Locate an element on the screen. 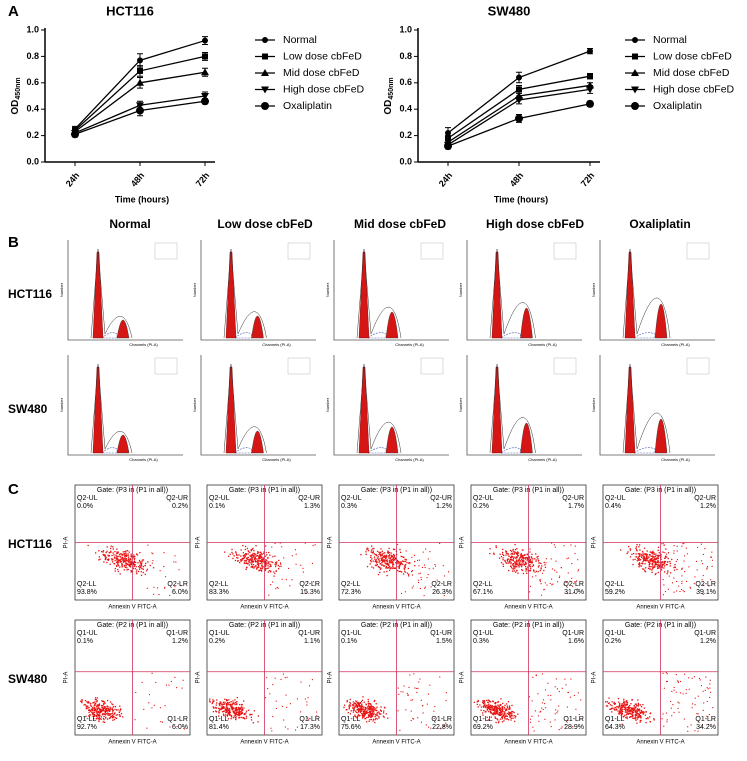 This screenshot has height=761, width=747. gate-text: Gate: (P2 in (P1 in all)) is located at coordinates (396, 625).